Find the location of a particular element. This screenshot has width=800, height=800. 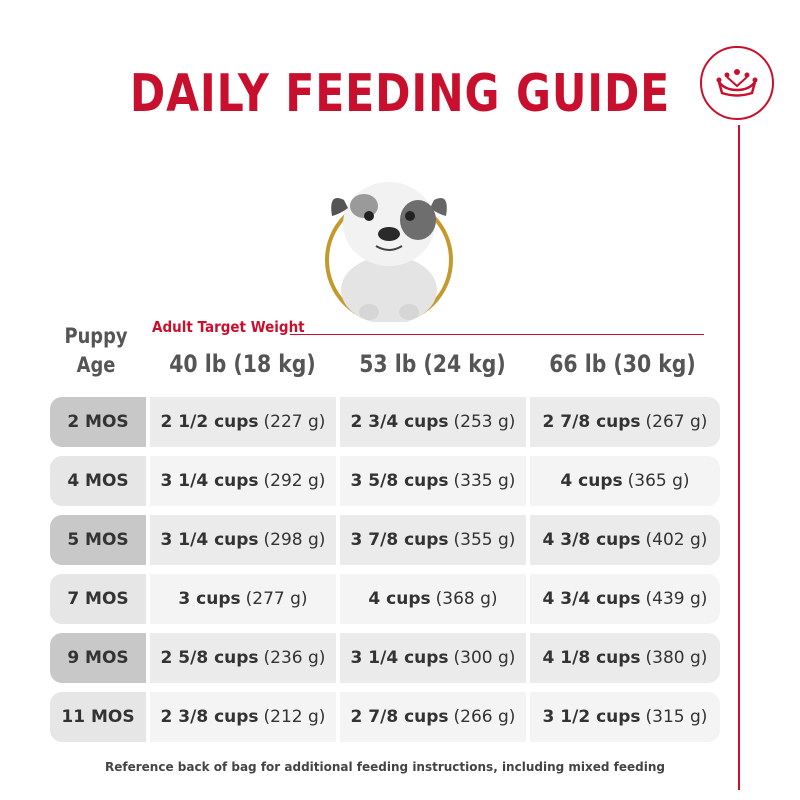

cups-value: 3 1/2 cups is located at coordinates (591, 717).